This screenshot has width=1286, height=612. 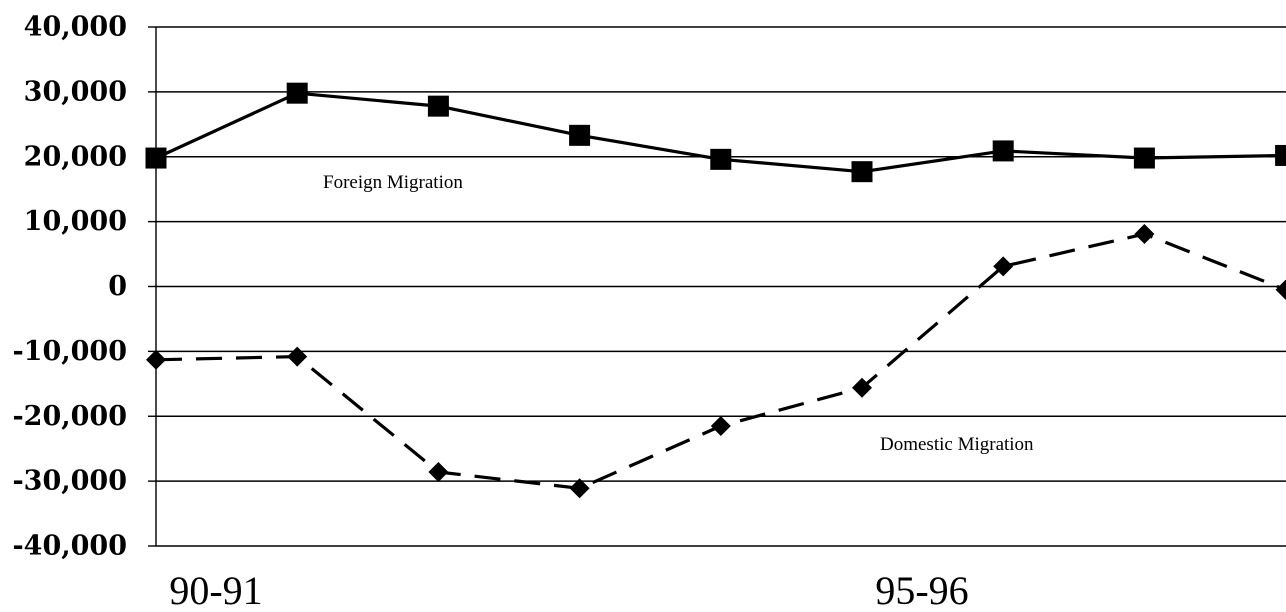 What do you see at coordinates (69, 351) in the screenshot?
I see `y-tick-label: -10,000` at bounding box center [69, 351].